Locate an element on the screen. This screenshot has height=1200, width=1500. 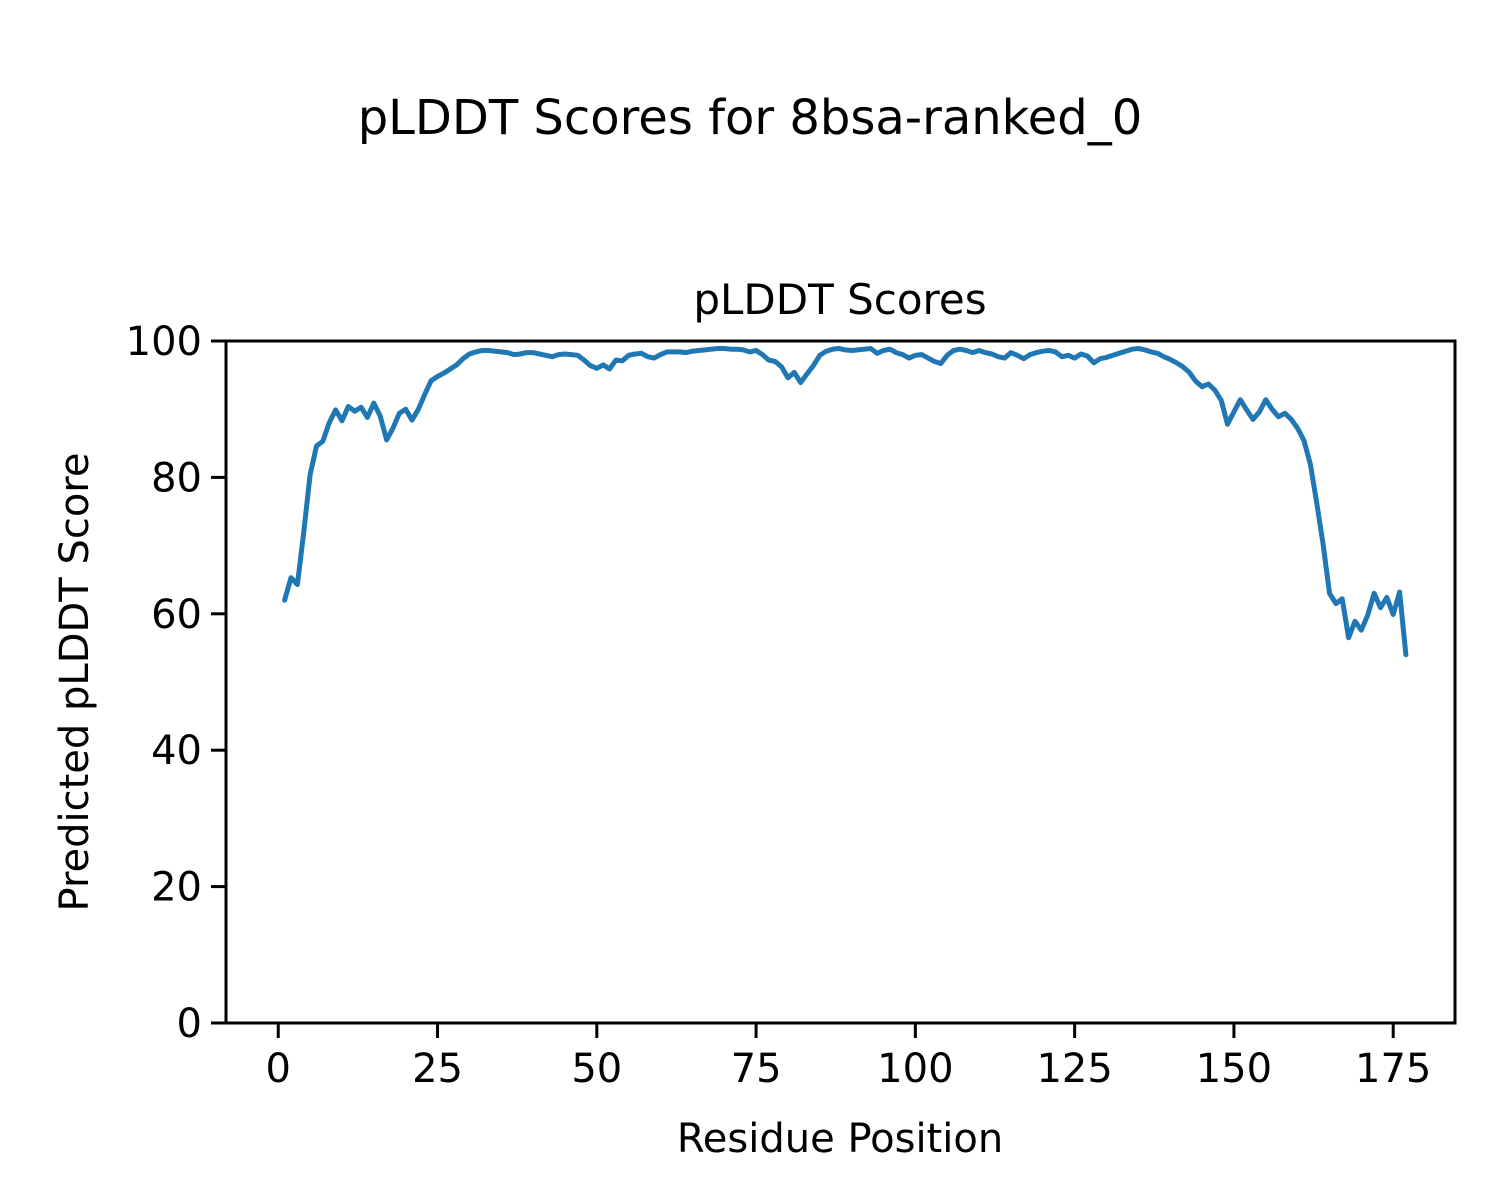
x-tick-label: 25 is located at coordinates (437, 1069).